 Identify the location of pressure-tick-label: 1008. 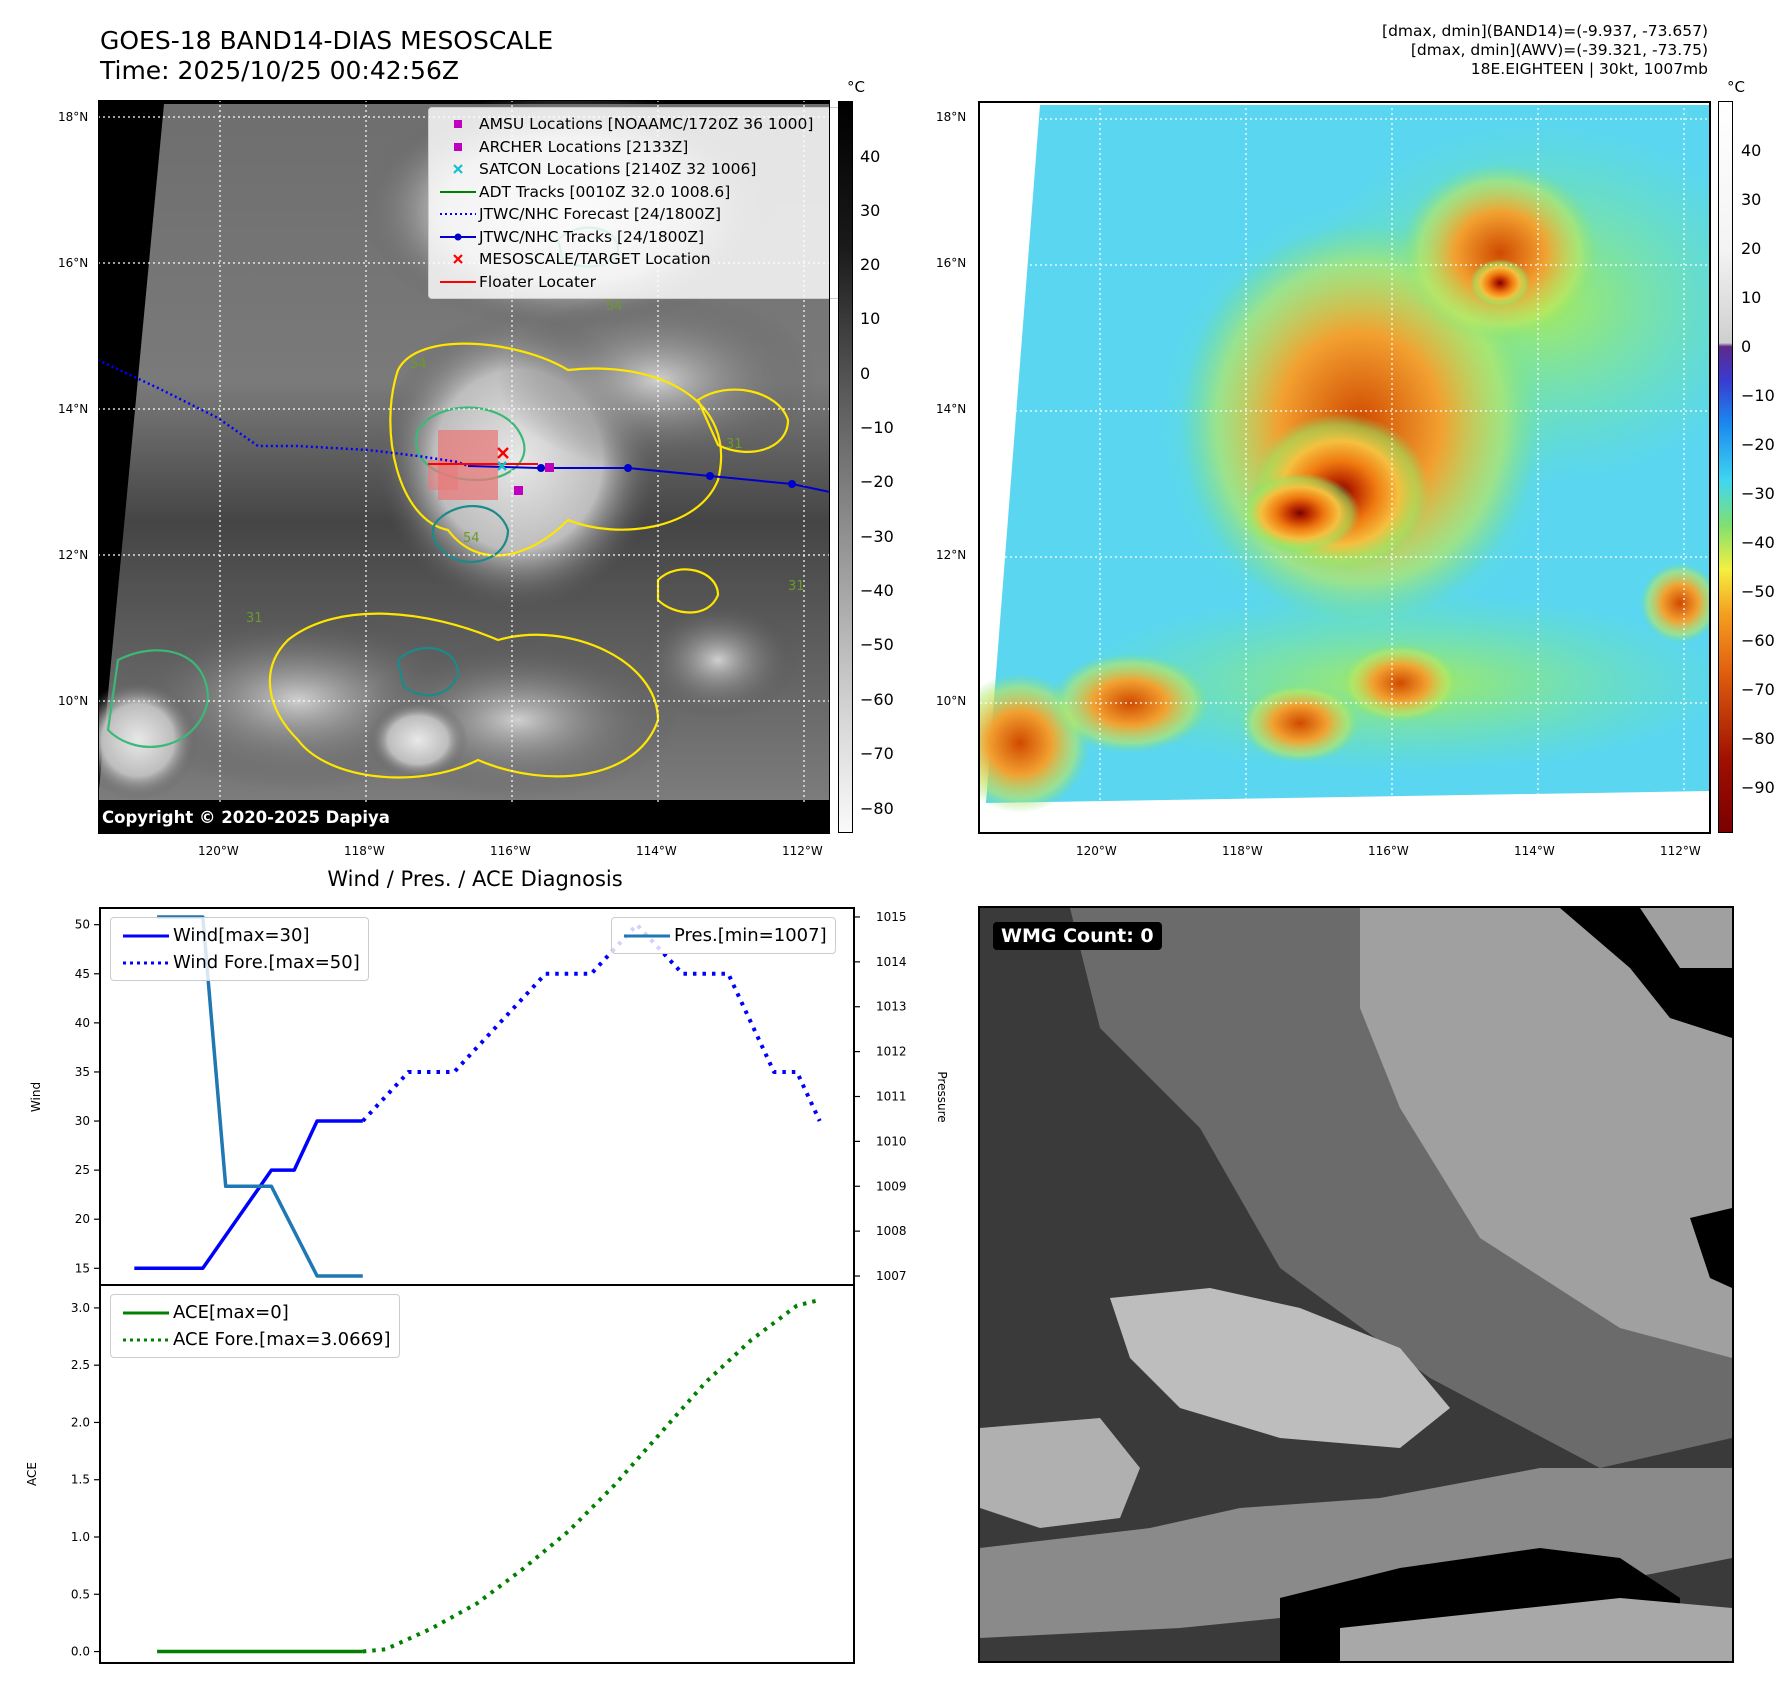
(891, 1231).